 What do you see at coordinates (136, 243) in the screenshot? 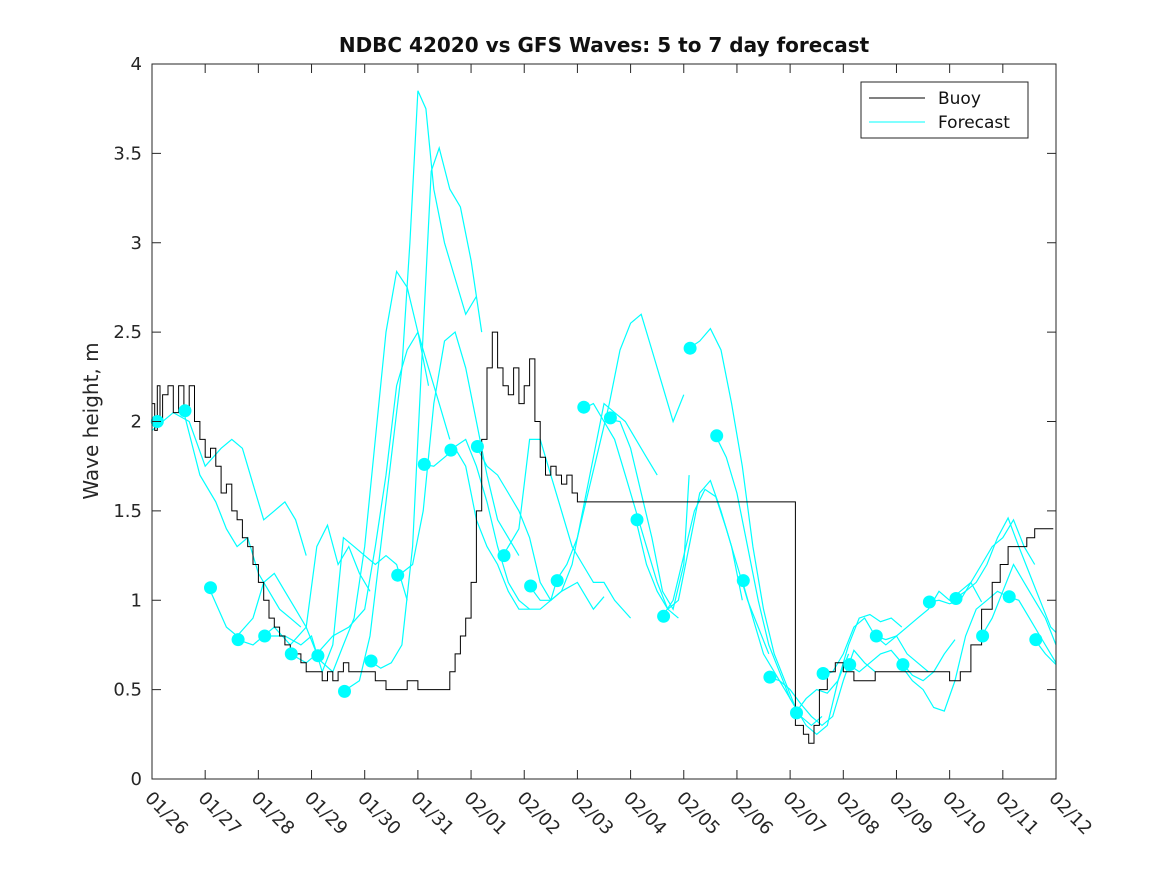
I see `y-tick-label: 3` at bounding box center [136, 243].